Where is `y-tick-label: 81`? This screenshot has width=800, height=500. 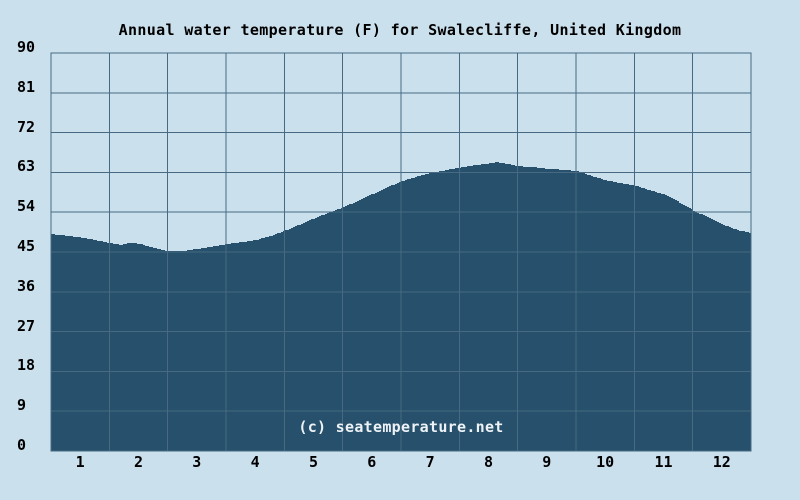 y-tick-label: 81 is located at coordinates (26, 86).